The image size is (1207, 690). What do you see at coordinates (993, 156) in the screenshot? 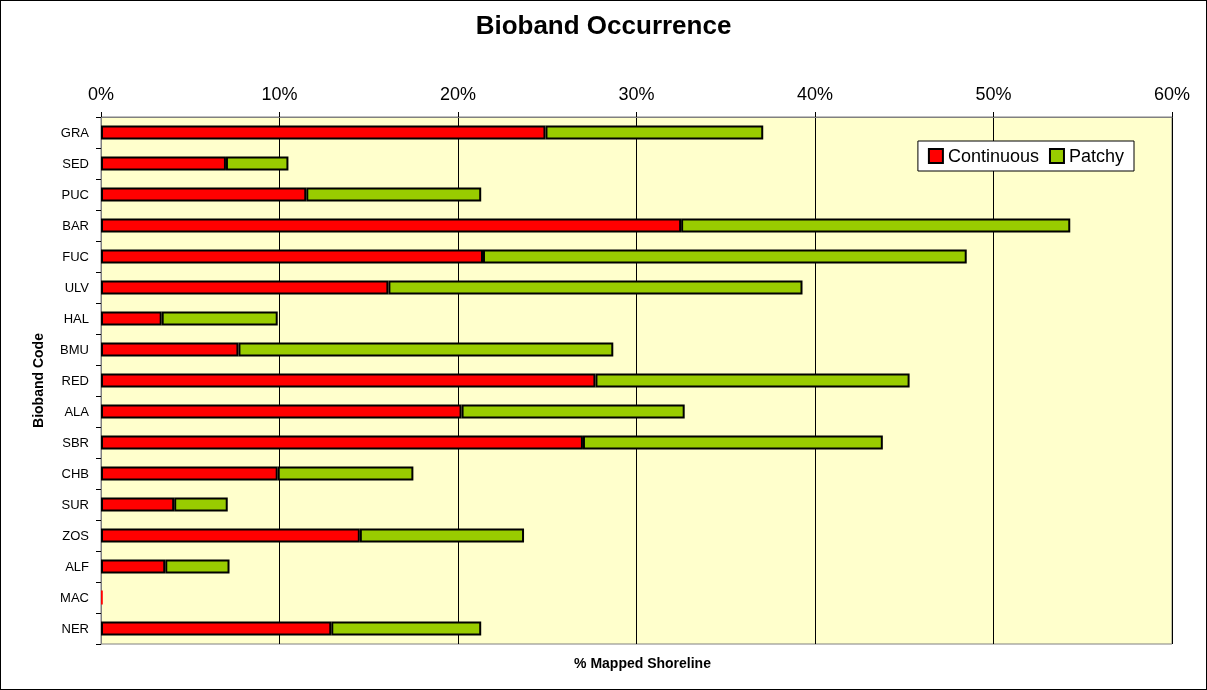
I see `legend-label: Continuous` at bounding box center [993, 156].